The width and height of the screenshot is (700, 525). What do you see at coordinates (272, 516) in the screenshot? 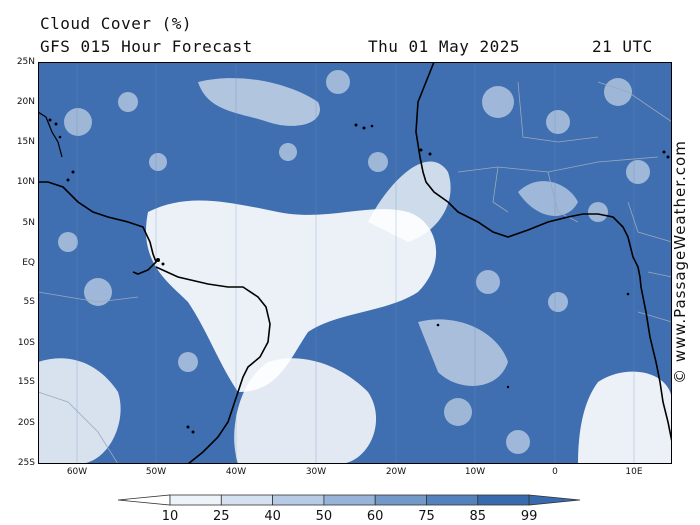
I see `colorbar-label: 40` at bounding box center [272, 516].